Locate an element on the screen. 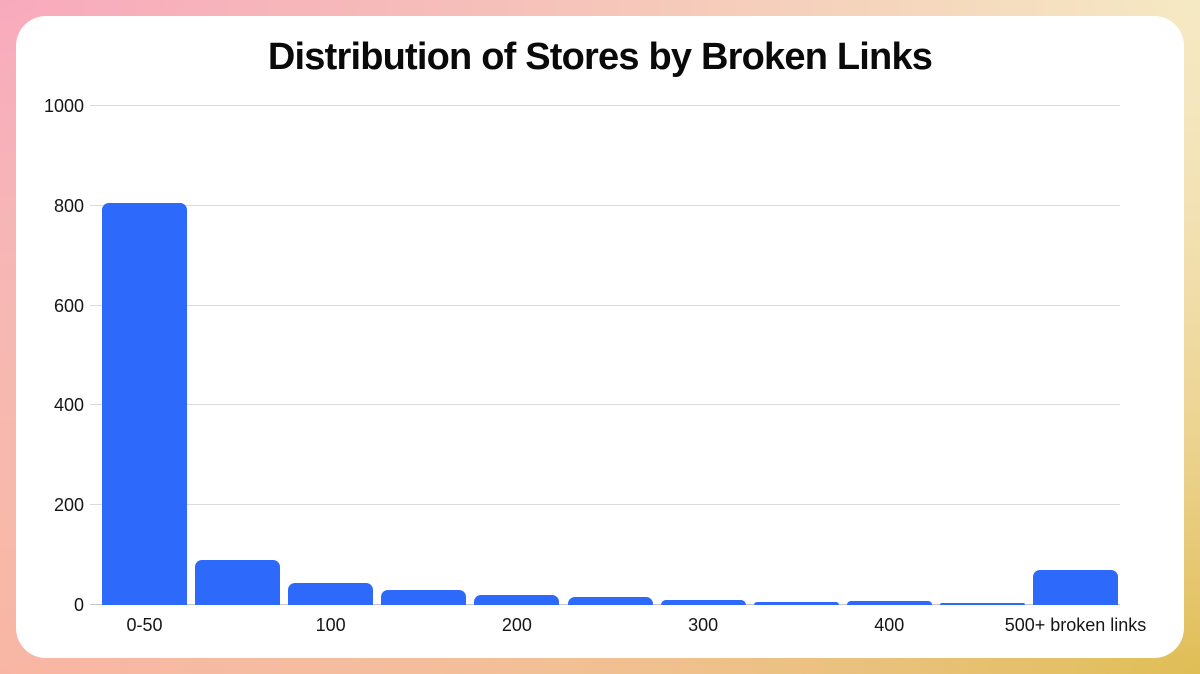 This screenshot has height=674, width=1200. x-axis-tick-label: 500+ broken links is located at coordinates (1075, 625).